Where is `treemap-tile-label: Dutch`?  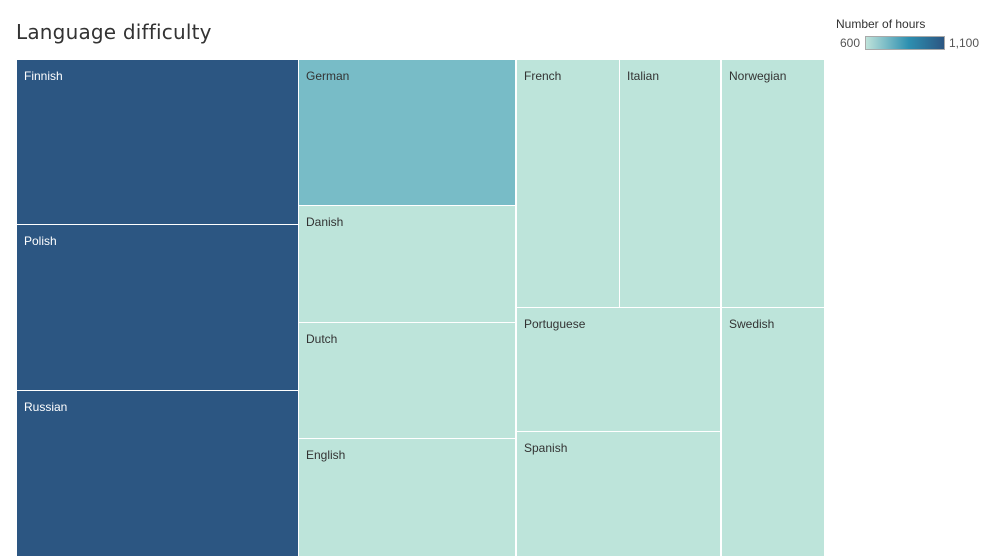
treemap-tile-label: Dutch is located at coordinates (322, 339).